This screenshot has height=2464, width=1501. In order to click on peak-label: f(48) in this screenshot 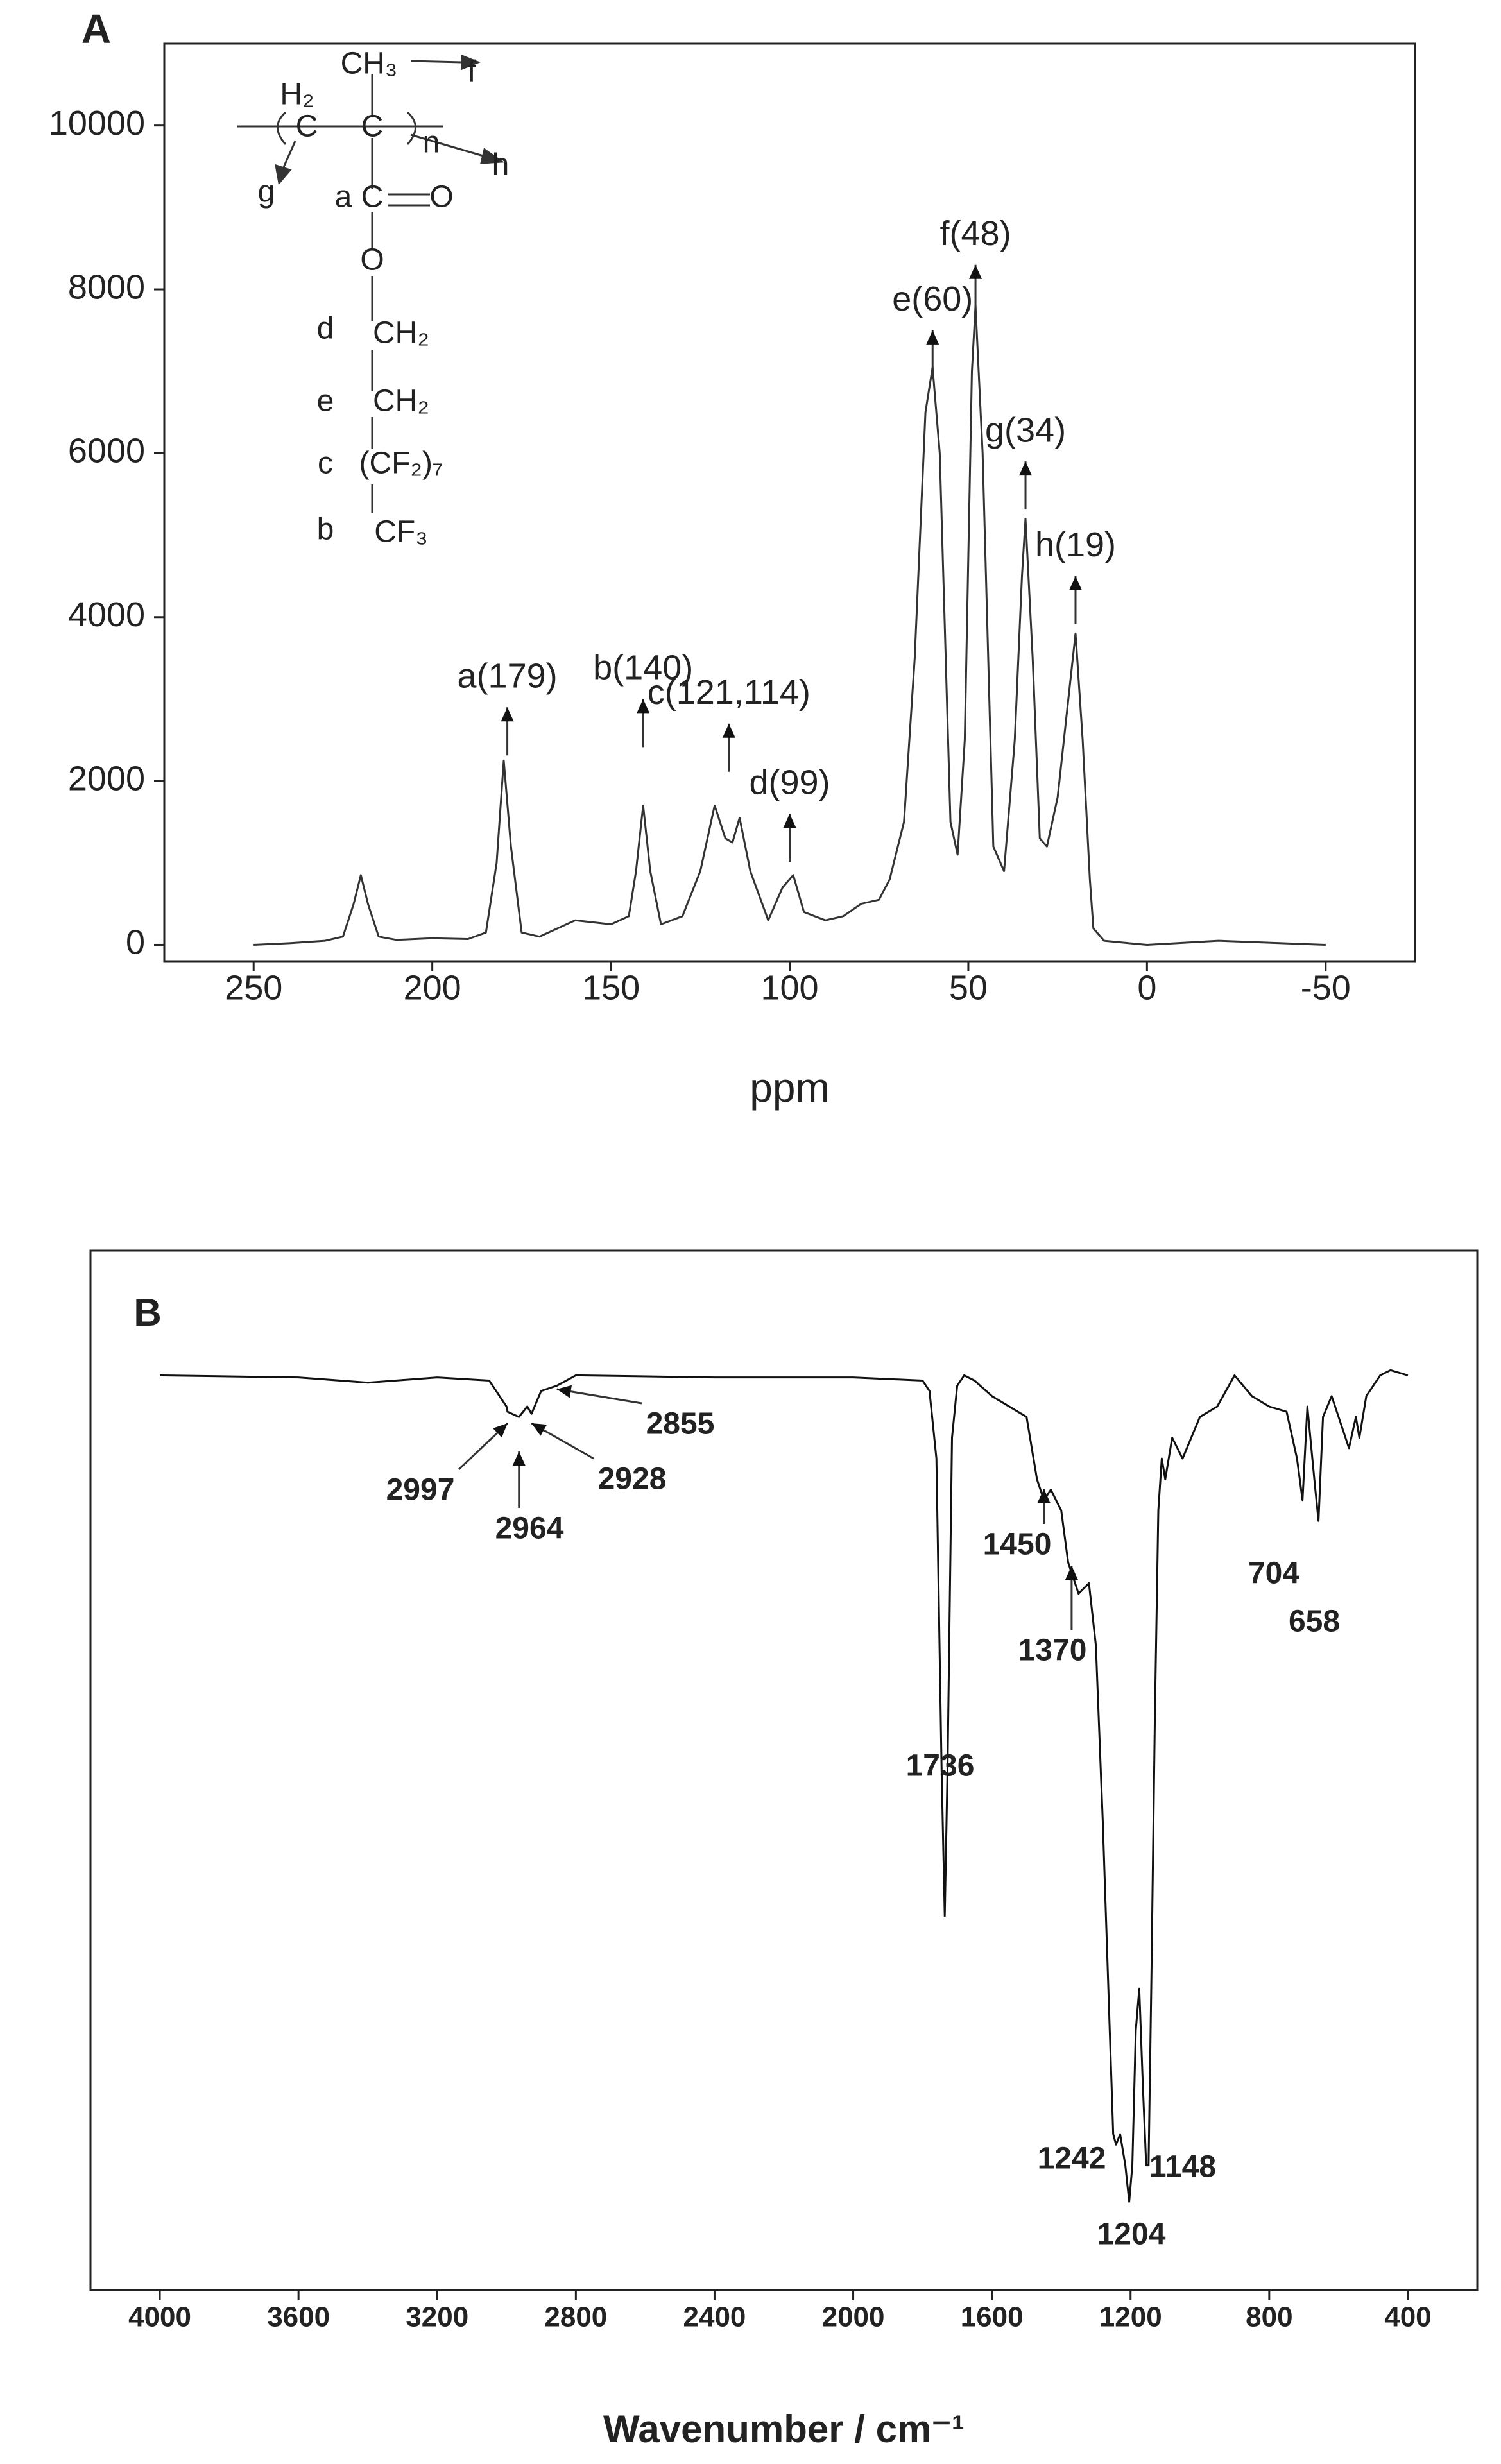, I will do `click(976, 234)`.